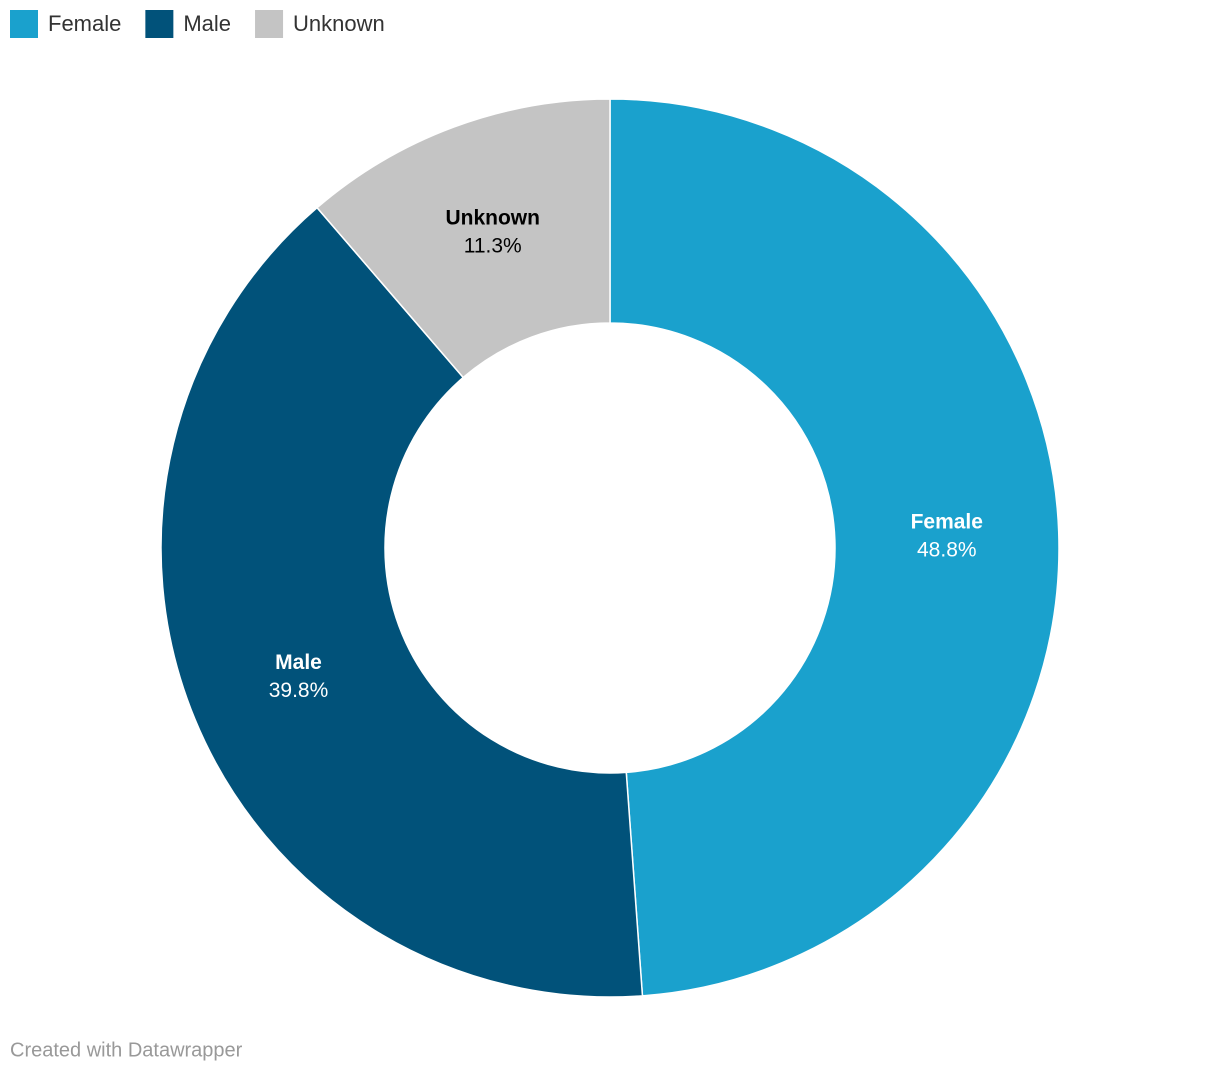  What do you see at coordinates (492, 218) in the screenshot?
I see `slice-name: Unknown` at bounding box center [492, 218].